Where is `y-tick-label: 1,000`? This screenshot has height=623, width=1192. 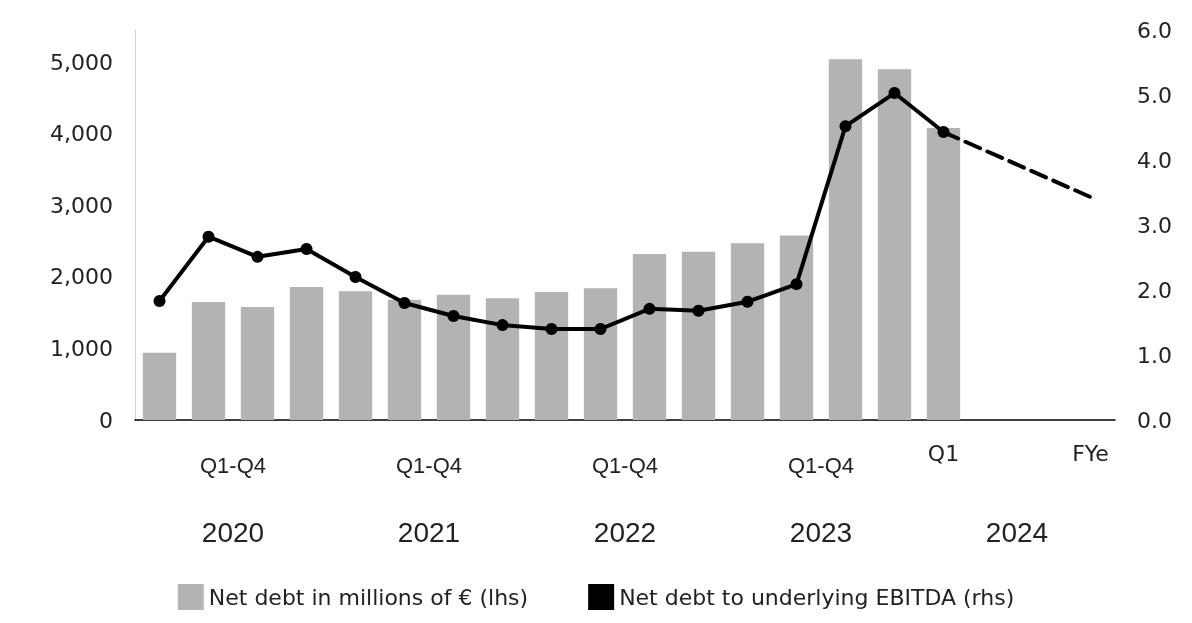 y-tick-label: 1,000 is located at coordinates (81, 348).